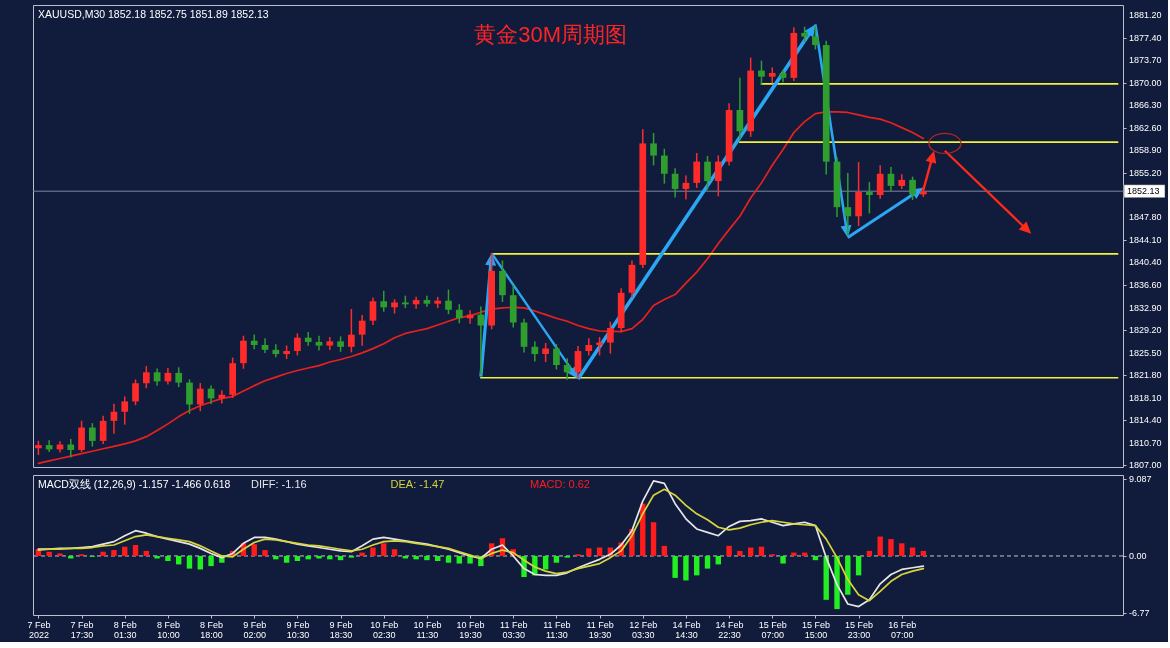  I want to click on y-tick-label: 1832.90, so click(1145, 307).